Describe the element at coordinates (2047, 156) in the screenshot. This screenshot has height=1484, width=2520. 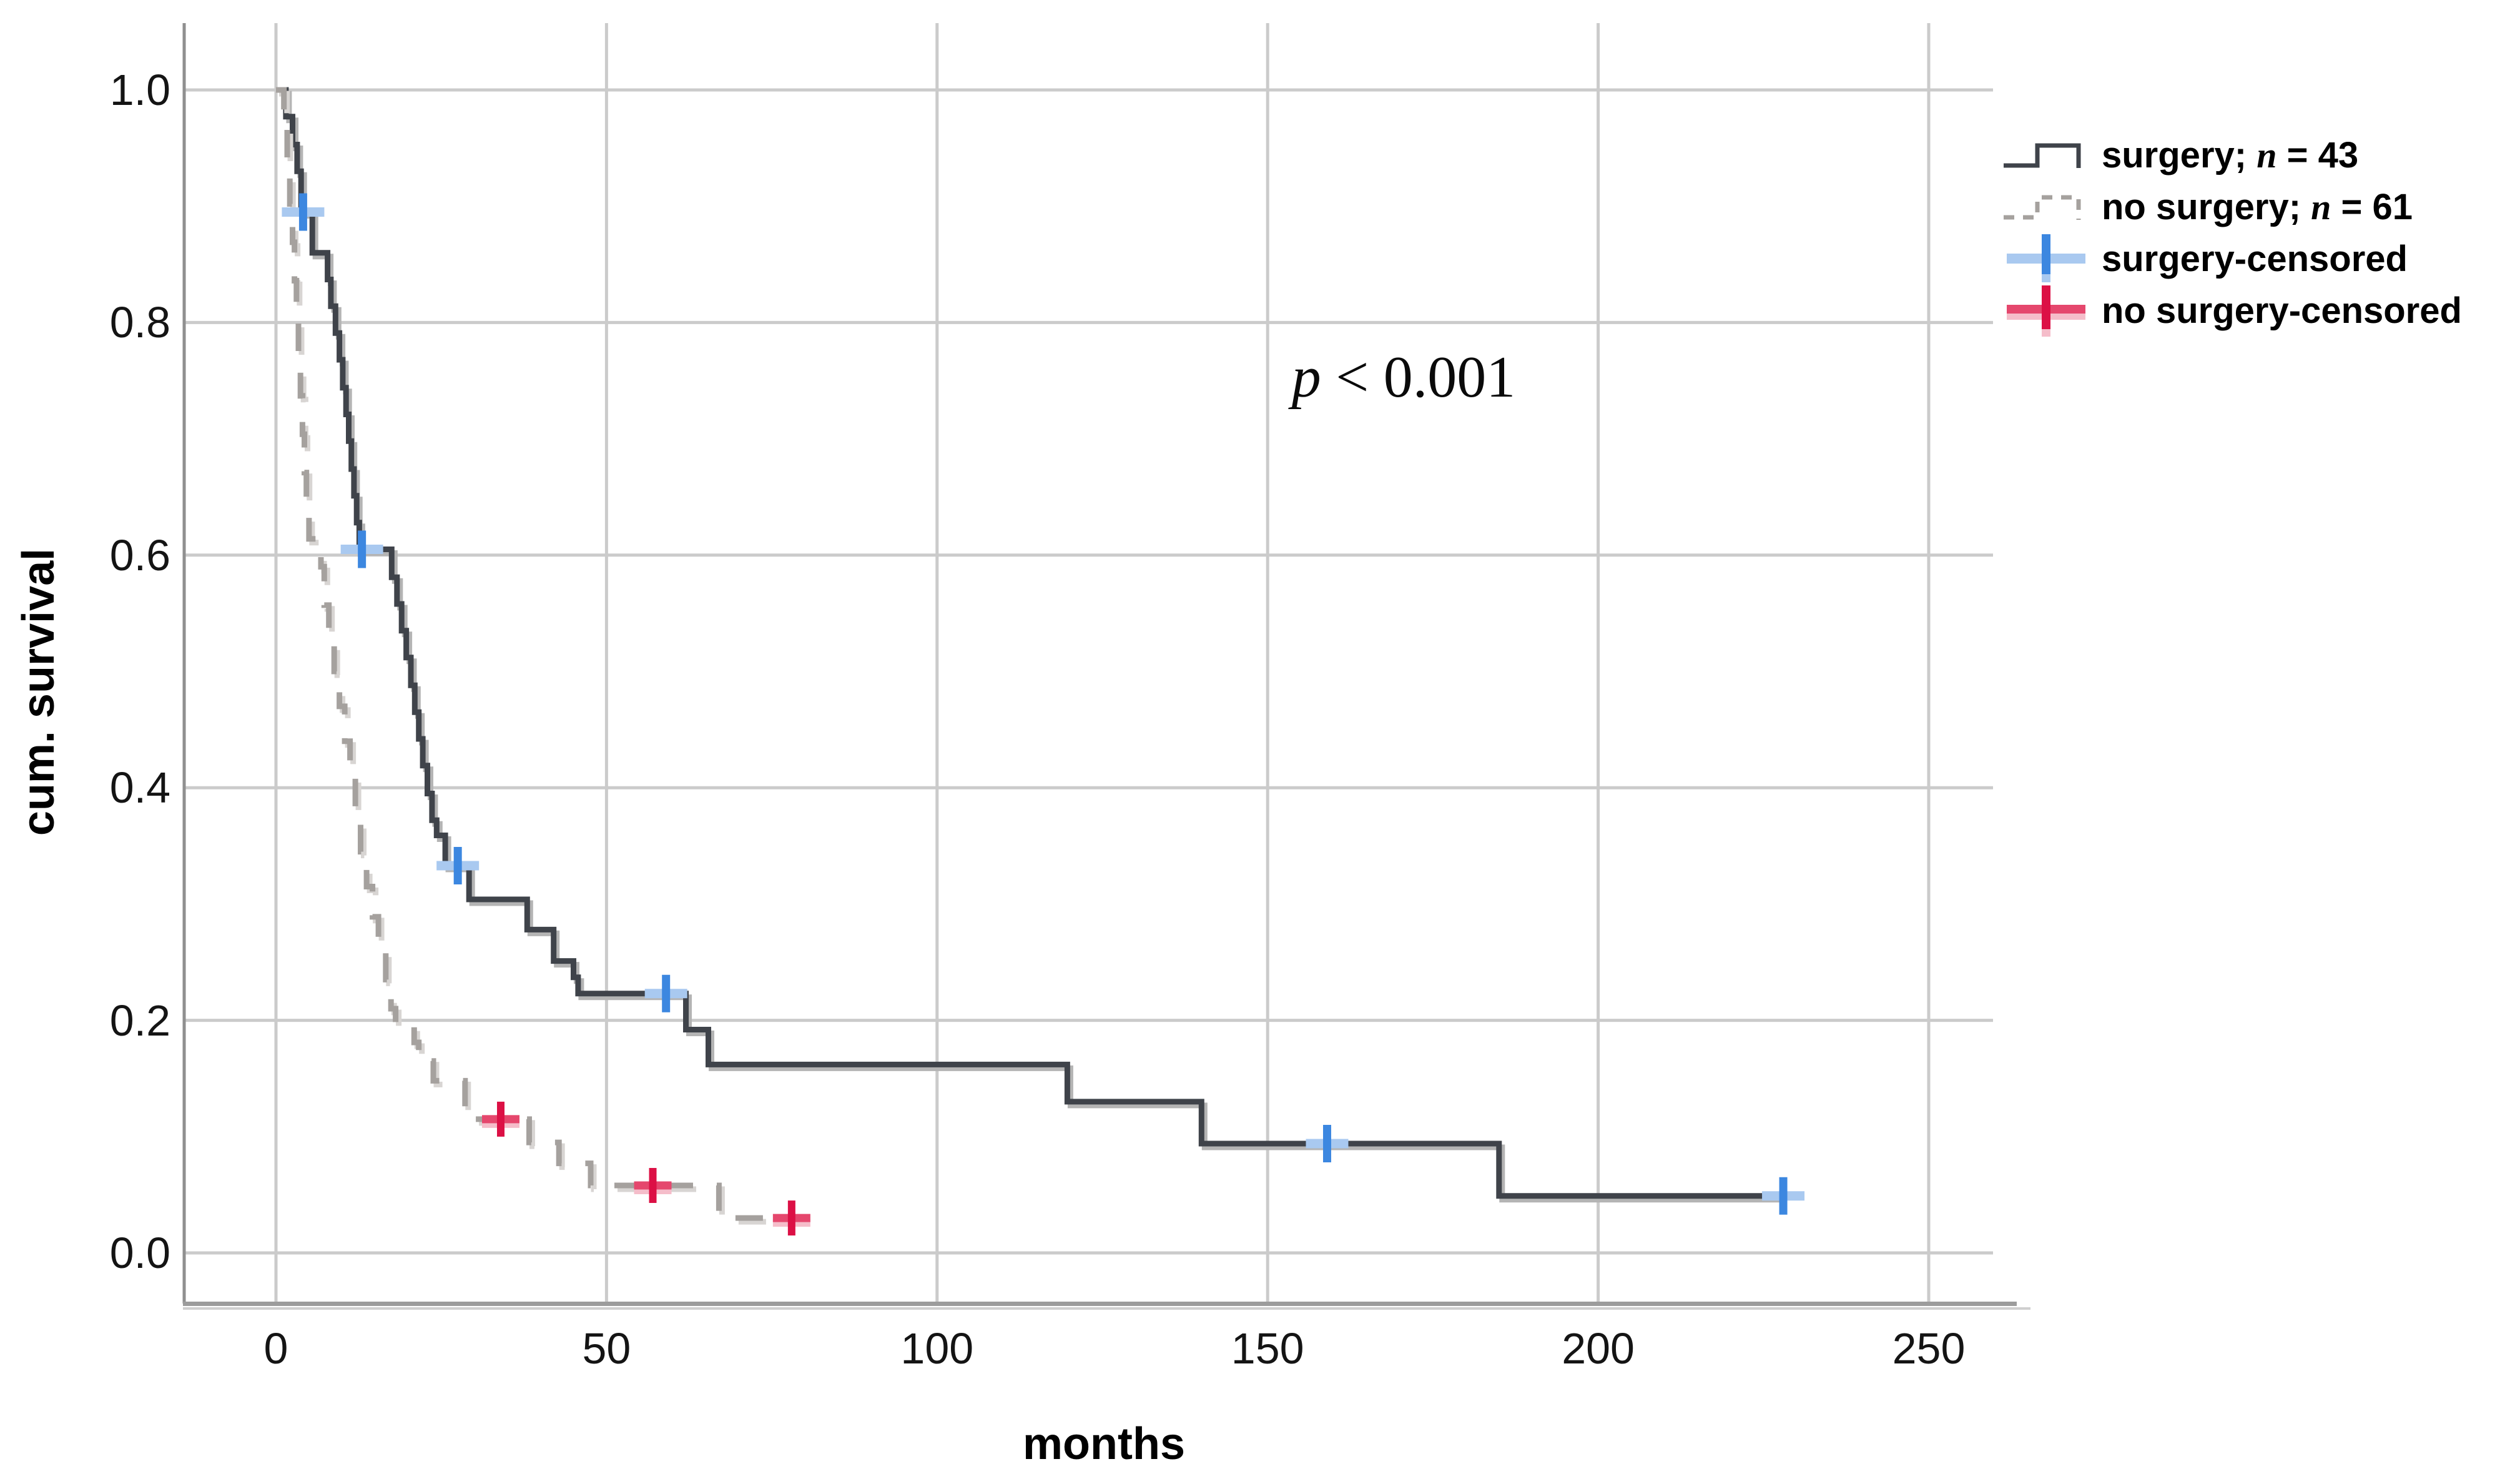
I see `surgery-line-icon` at that location.